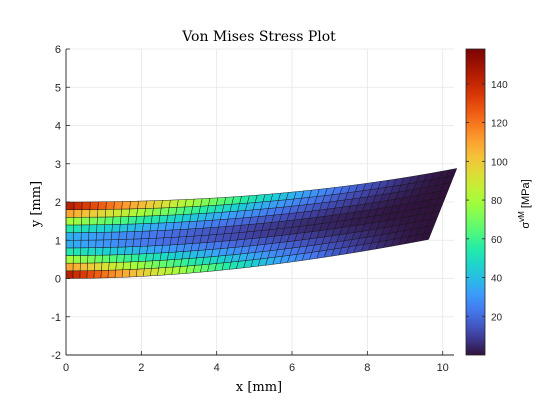 Image resolution: width=560 pixels, height=420 pixels. Describe the element at coordinates (499, 85) in the screenshot. I see `colorbar-tick-label: 140` at that location.